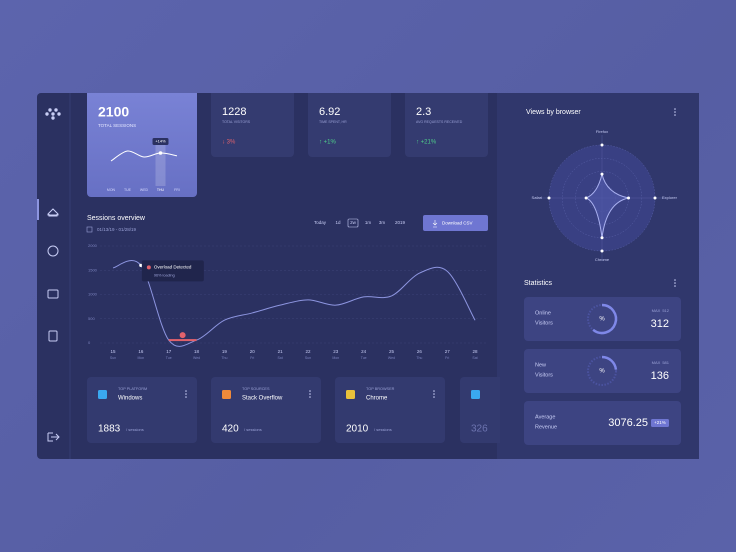 Image resolution: width=736 pixels, height=552 pixels. I want to click on logout-icon, so click(53, 437).